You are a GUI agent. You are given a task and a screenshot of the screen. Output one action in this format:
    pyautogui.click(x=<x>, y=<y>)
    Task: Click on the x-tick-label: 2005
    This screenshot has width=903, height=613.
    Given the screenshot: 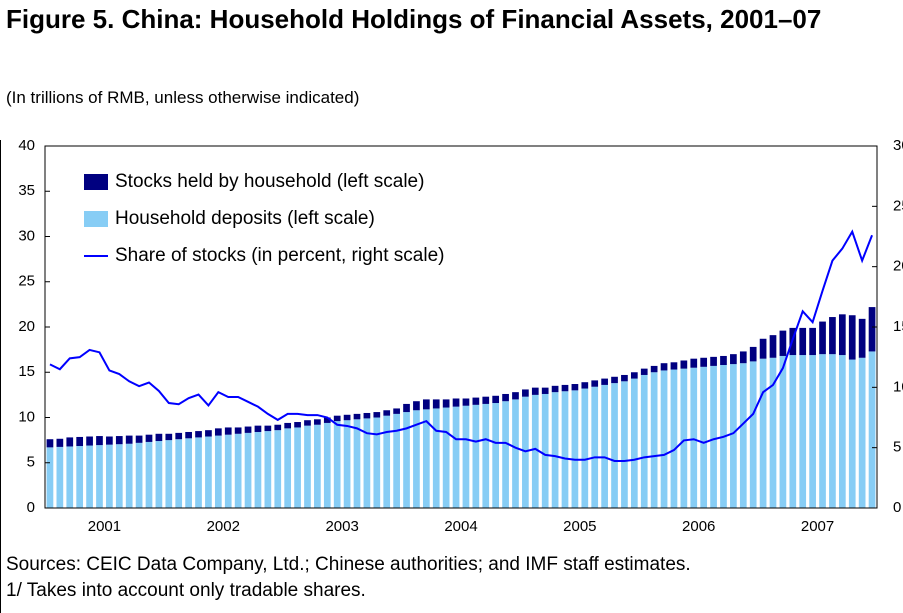 What is the action you would take?
    pyautogui.click(x=579, y=526)
    